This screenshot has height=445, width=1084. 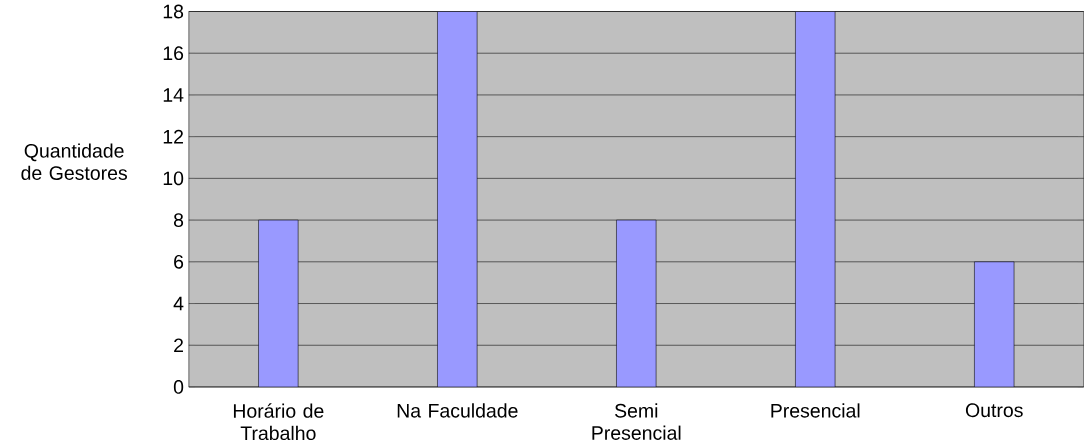 What do you see at coordinates (74, 162) in the screenshot?
I see `y-axis-title: Quantidade de Gestores` at bounding box center [74, 162].